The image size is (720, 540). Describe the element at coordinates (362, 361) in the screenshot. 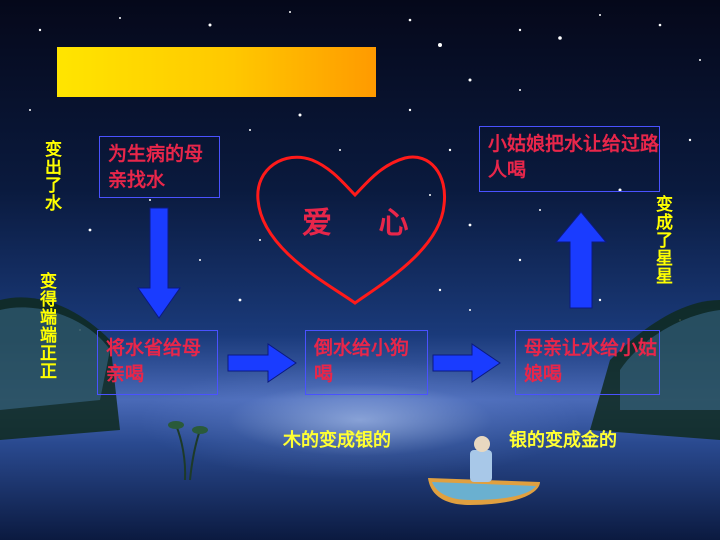

I see `box-text: 倒水给小狗喝` at that location.